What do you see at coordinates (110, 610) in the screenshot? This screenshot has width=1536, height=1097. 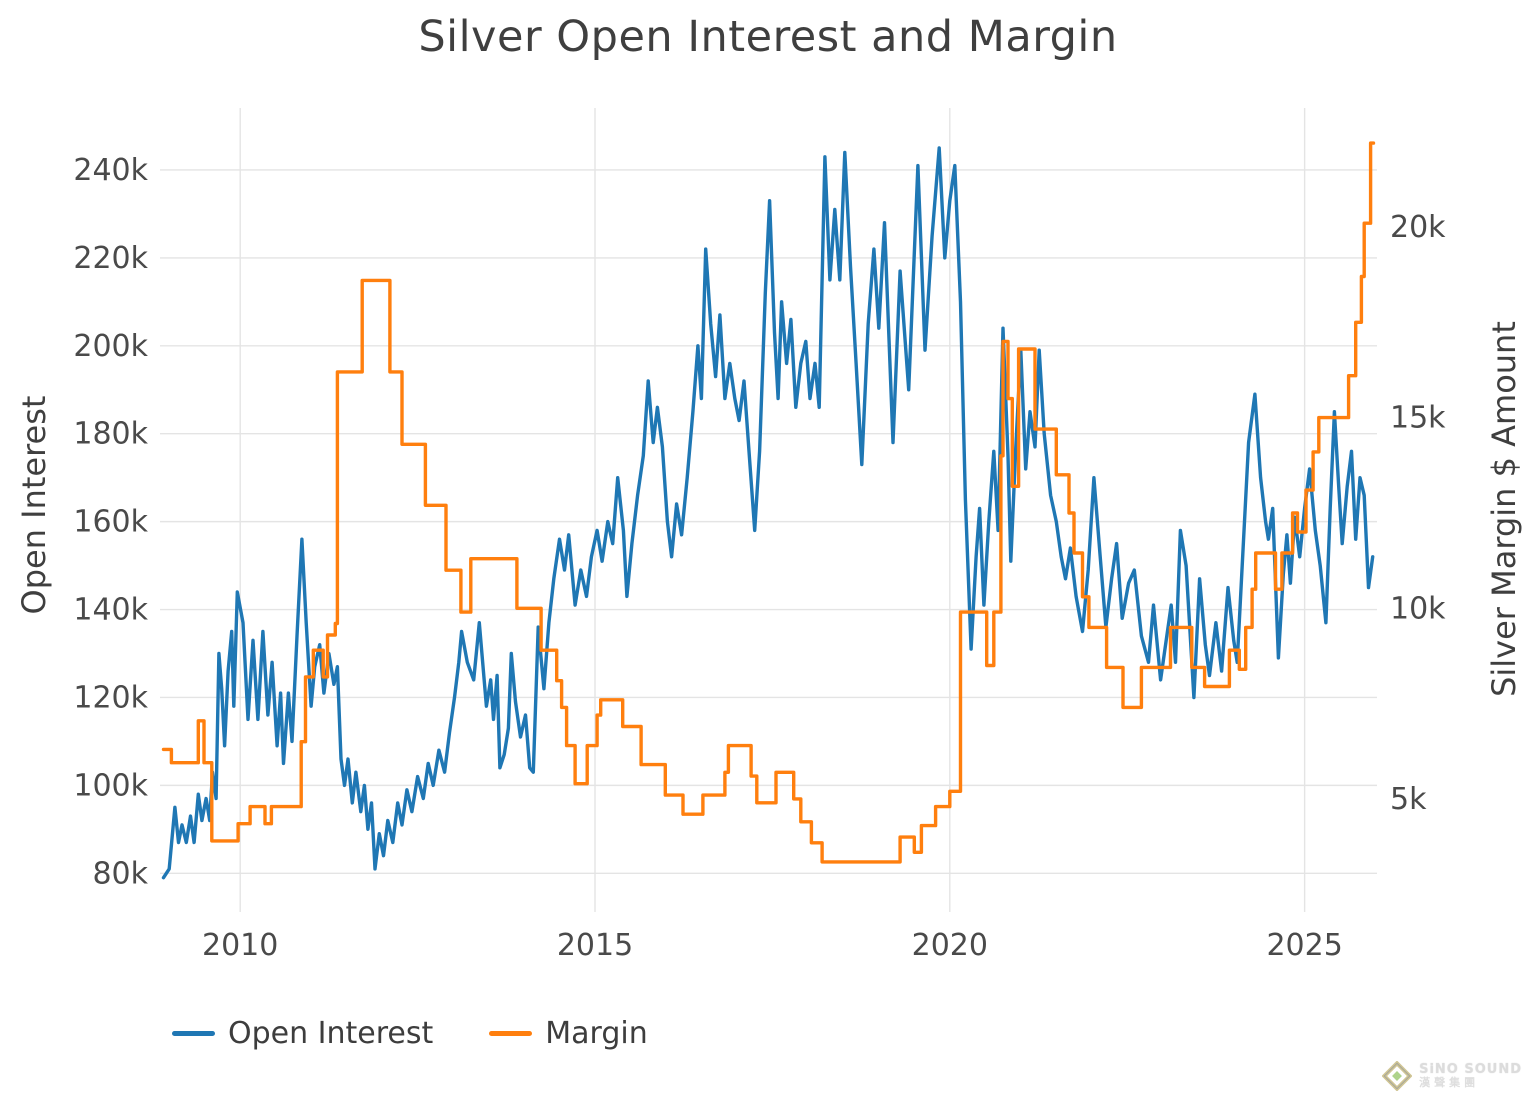 I see `y-tick-label-left: 140k` at bounding box center [110, 610].